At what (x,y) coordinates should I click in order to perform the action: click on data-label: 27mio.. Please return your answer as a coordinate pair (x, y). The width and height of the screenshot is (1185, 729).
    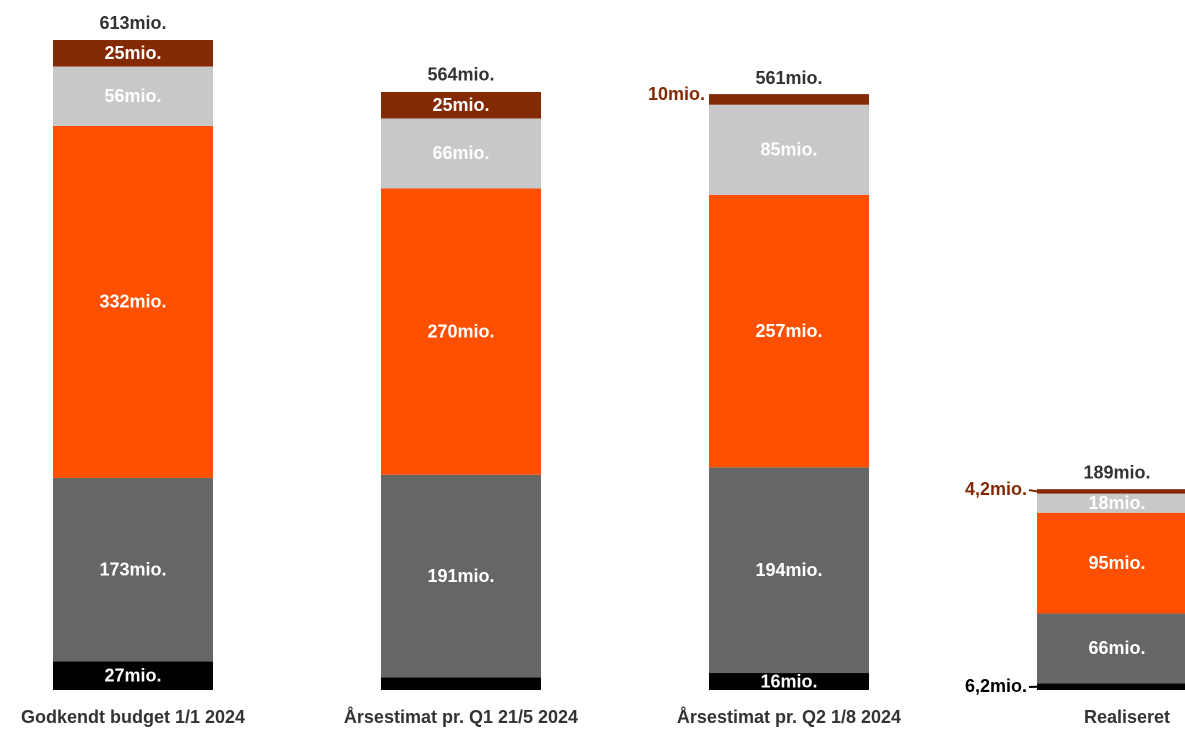
    Looking at the image, I should click on (132, 675).